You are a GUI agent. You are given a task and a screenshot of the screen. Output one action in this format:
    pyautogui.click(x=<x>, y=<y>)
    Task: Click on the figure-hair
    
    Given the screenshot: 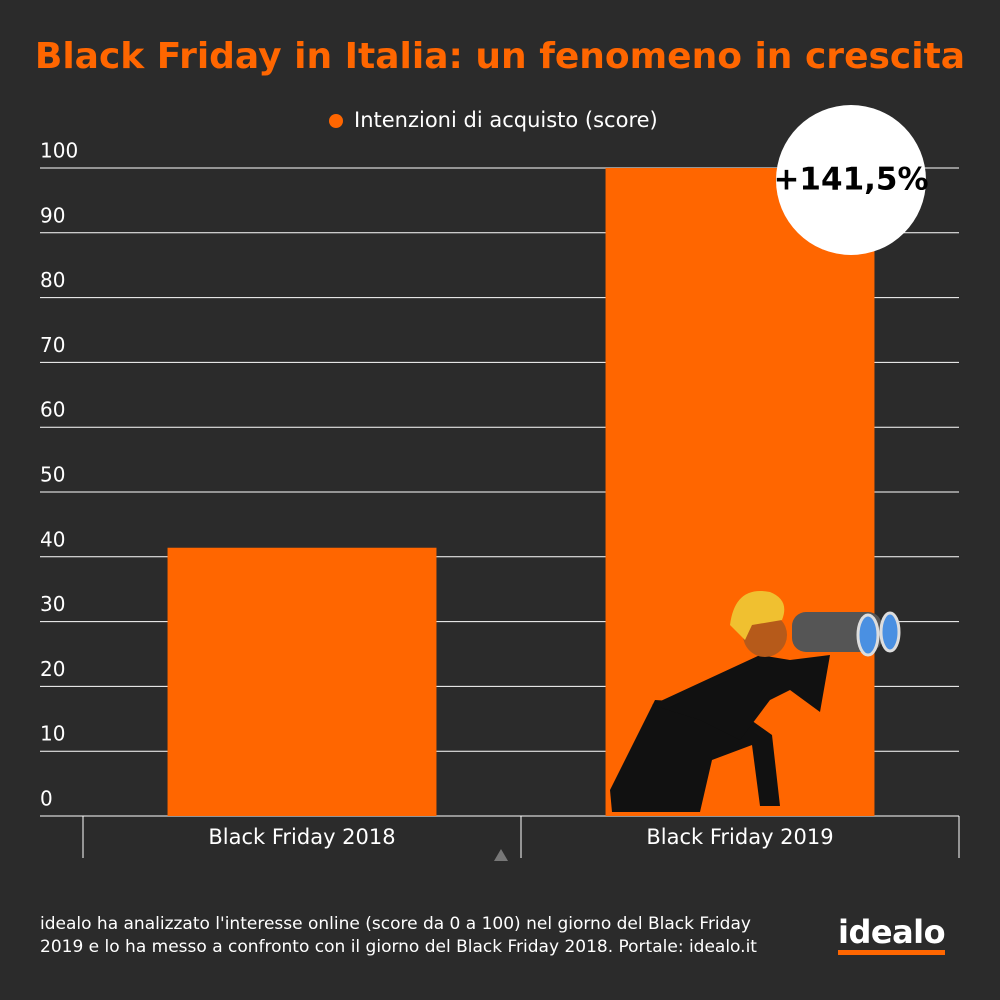 What is the action you would take?
    pyautogui.click(x=757, y=615)
    